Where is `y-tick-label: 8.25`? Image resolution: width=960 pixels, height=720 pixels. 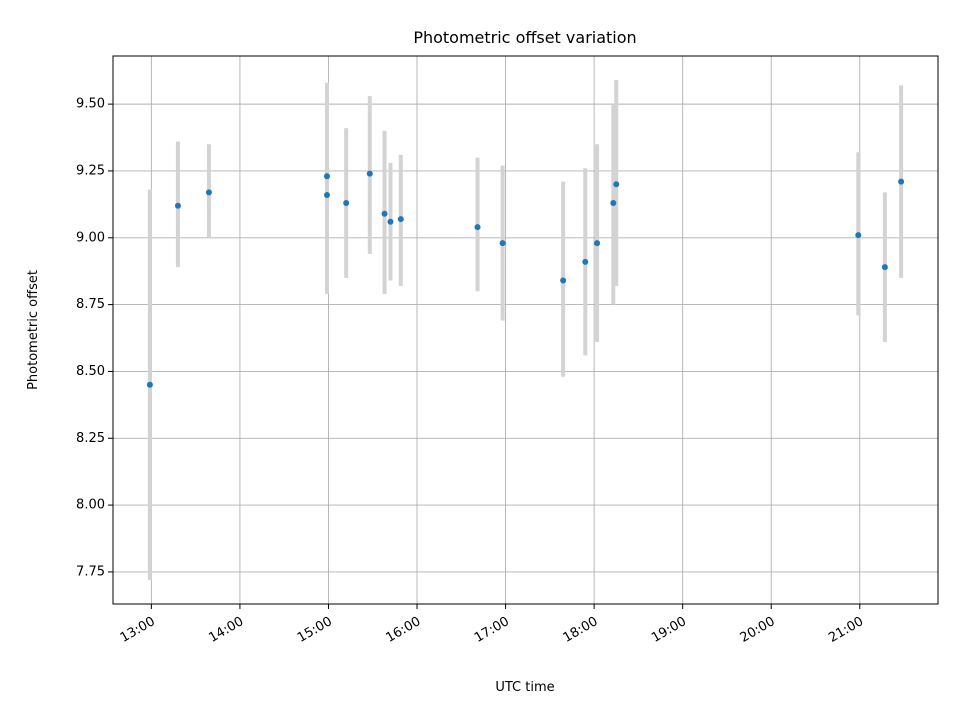
y-tick-label: 8.25 is located at coordinates (90, 438).